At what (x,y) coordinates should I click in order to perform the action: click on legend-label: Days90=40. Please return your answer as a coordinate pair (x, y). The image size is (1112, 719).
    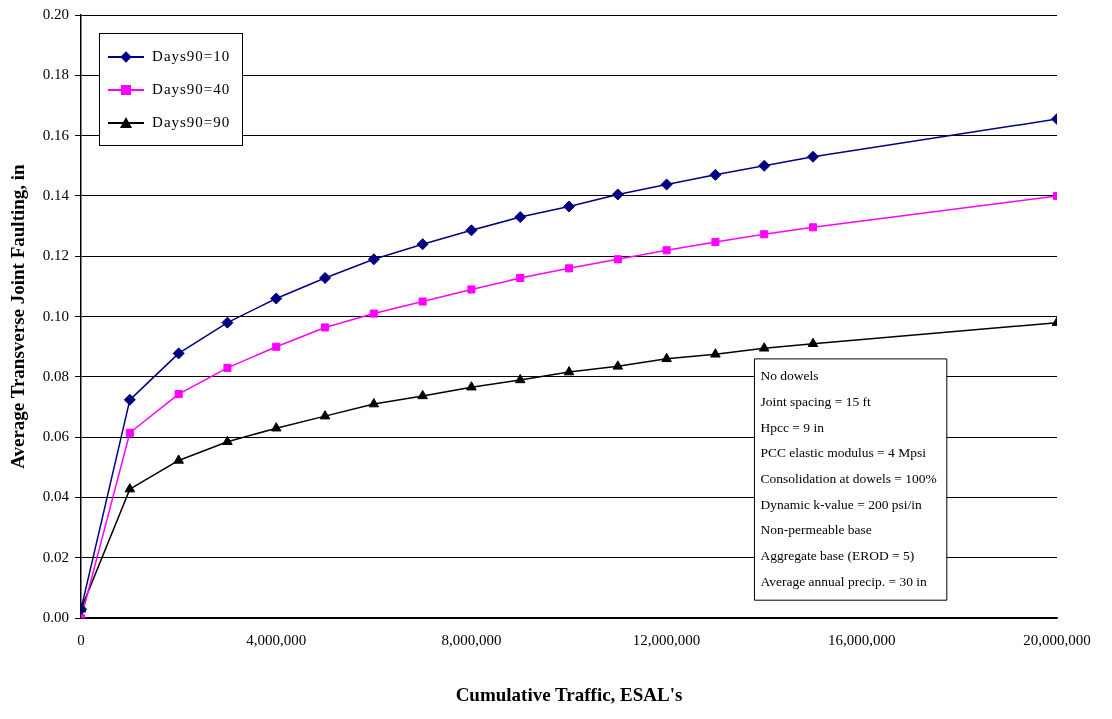
    Looking at the image, I should click on (191, 89).